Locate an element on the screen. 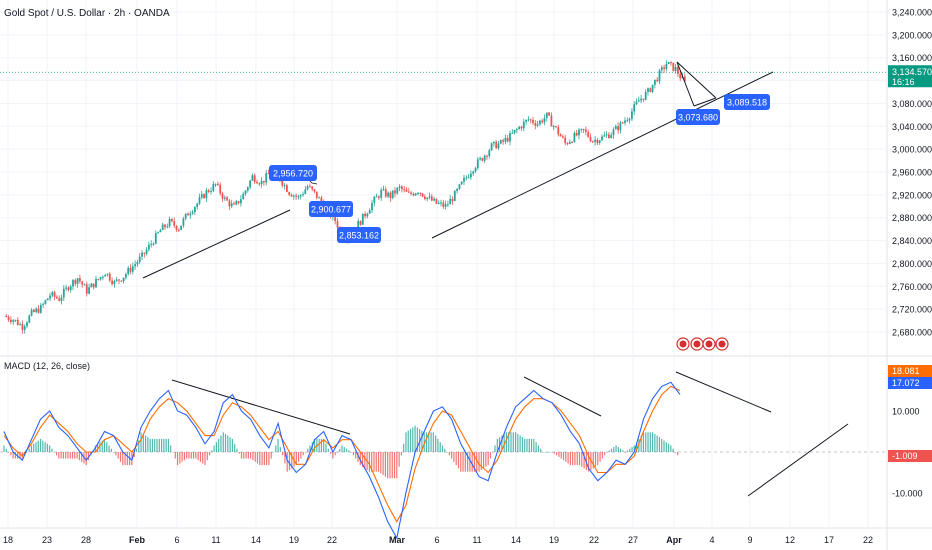 This screenshot has height=550, width=932. signal-value-badge is located at coordinates (910, 371).